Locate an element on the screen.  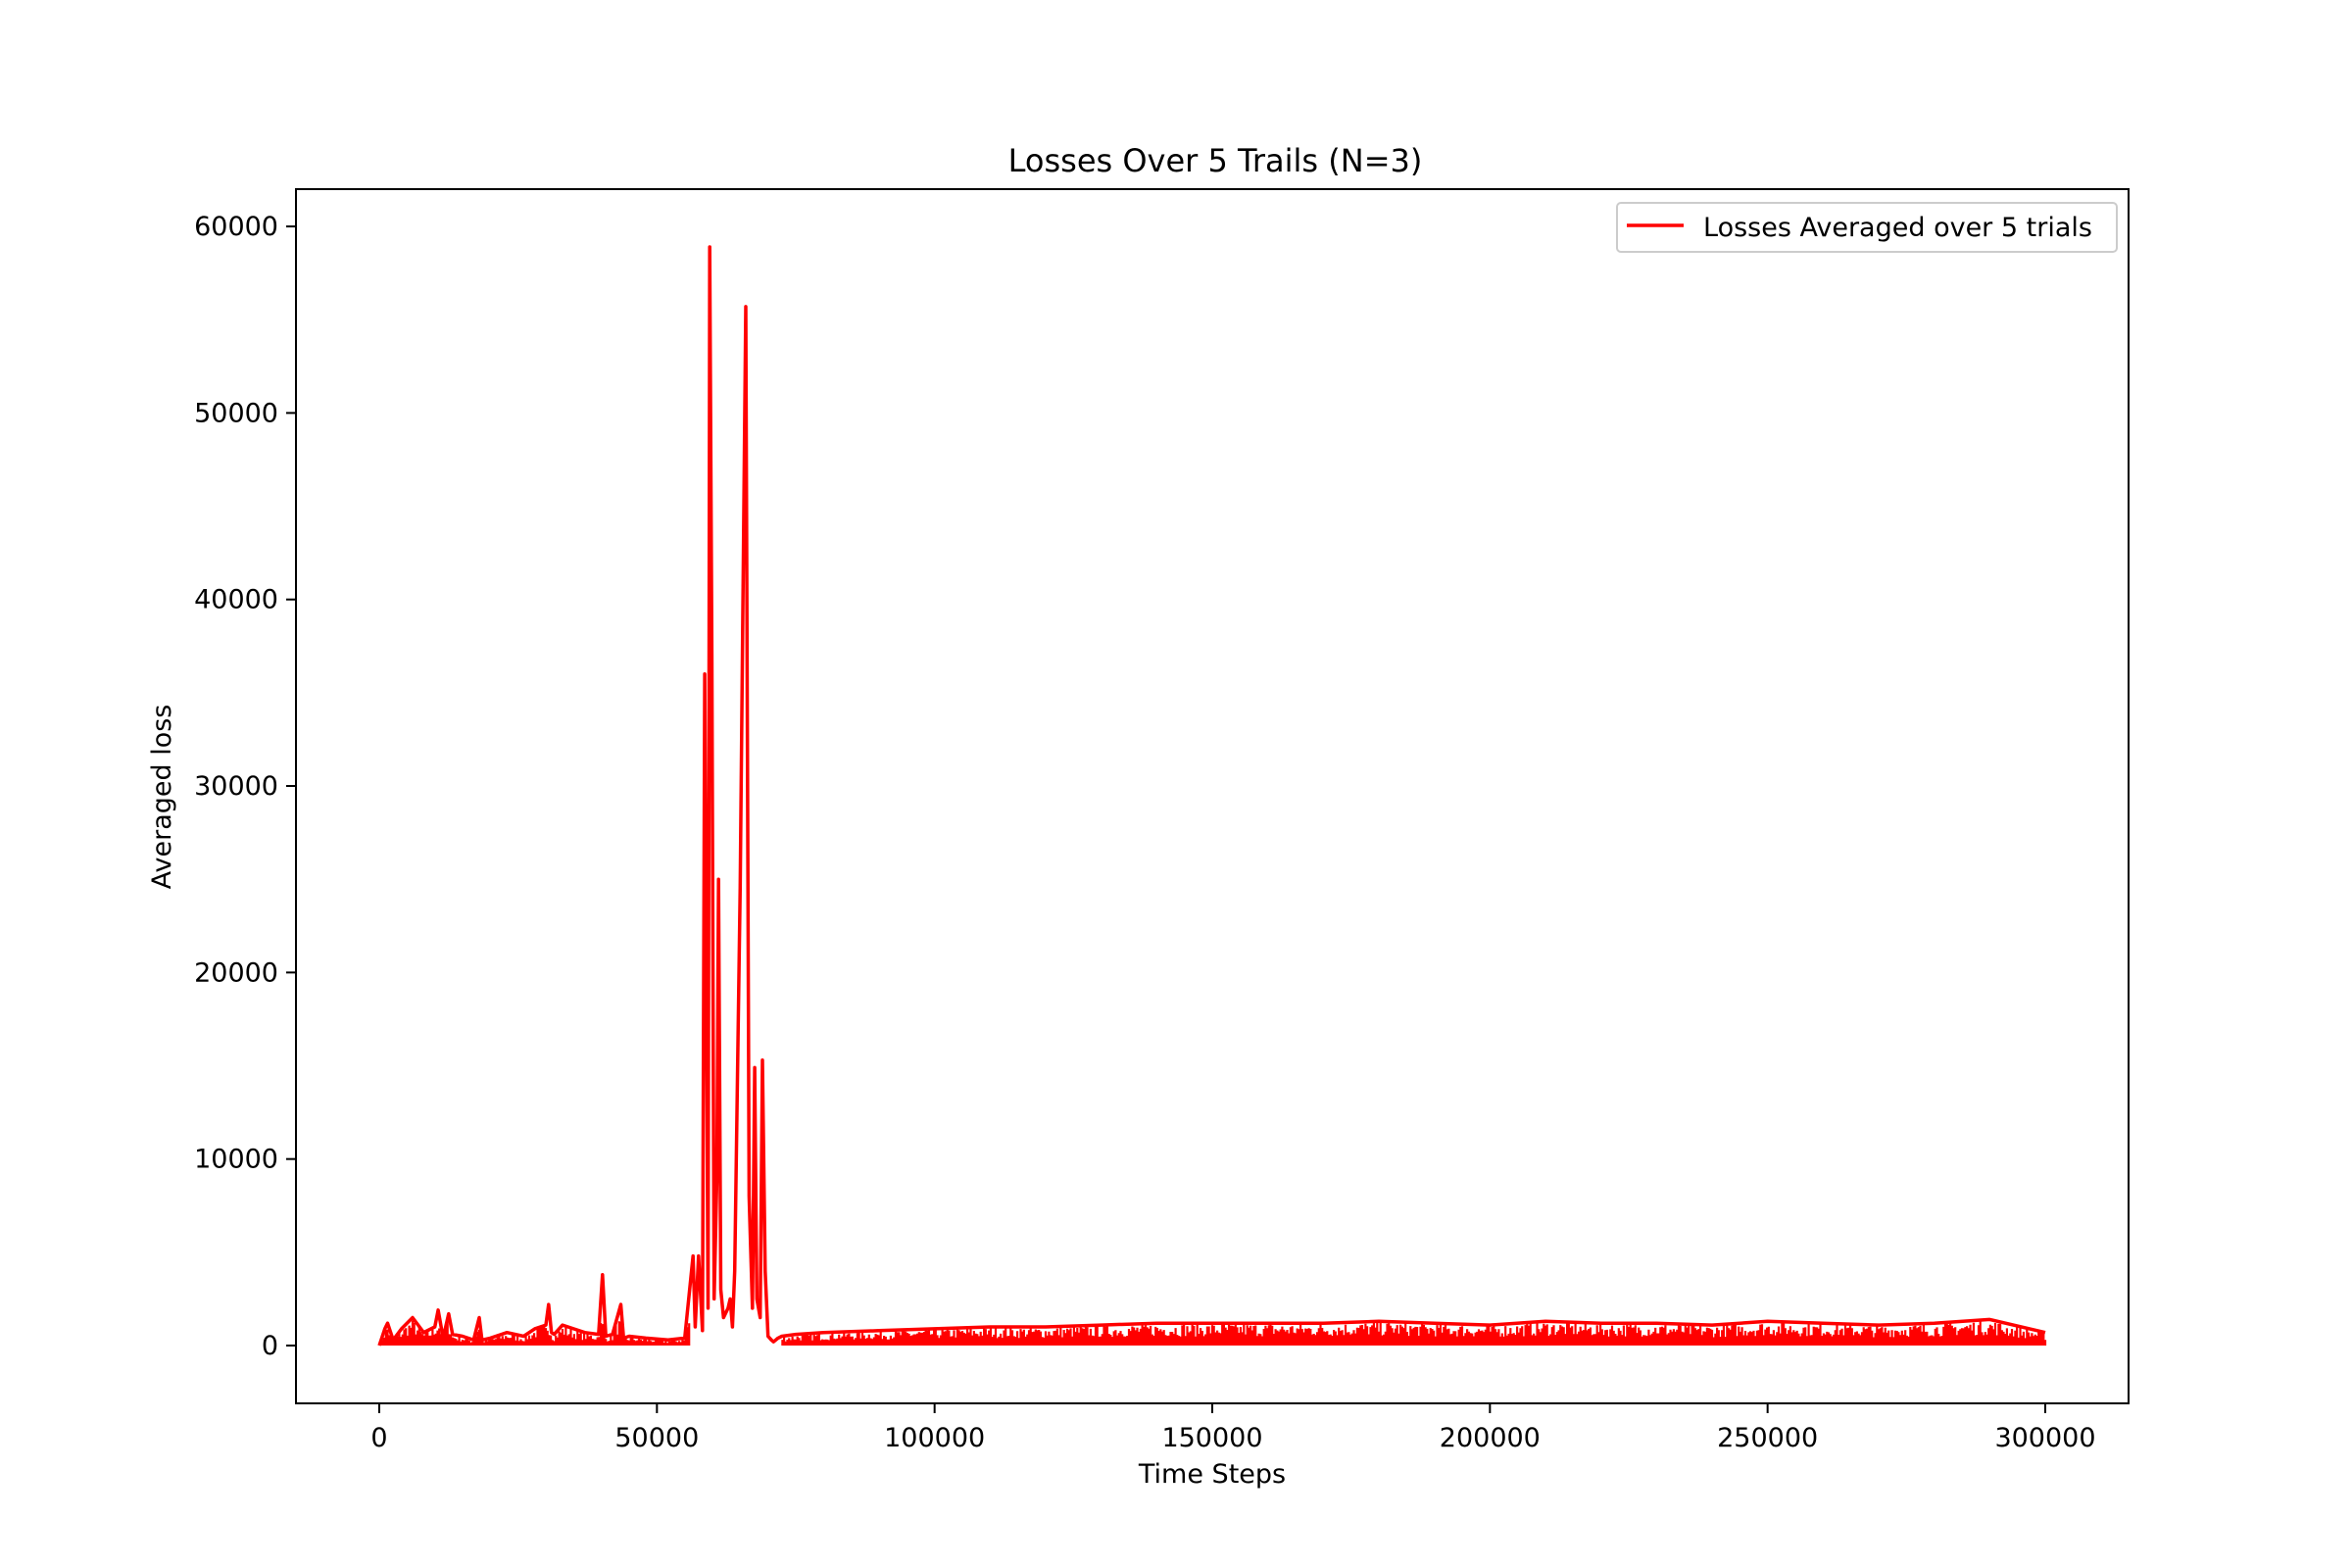
y-tick-label: 0 is located at coordinates (270, 1346).